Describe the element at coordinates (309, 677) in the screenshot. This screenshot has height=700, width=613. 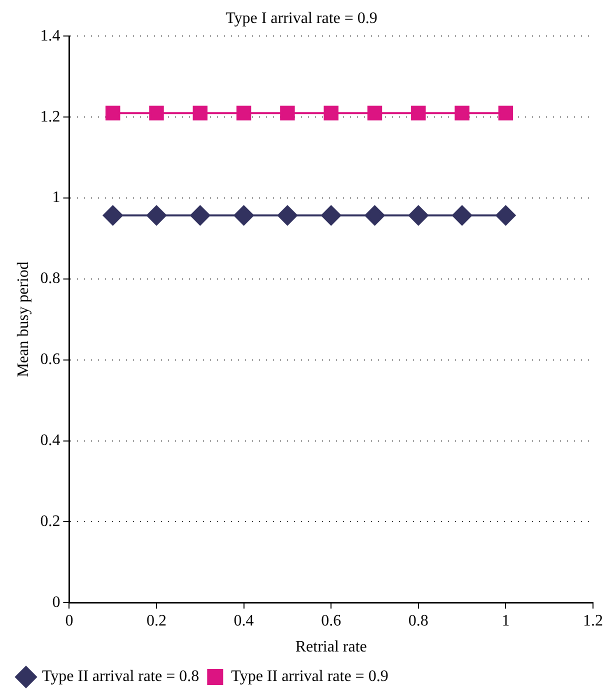
I see `legend-label: Type II arrival rate = 0.9` at that location.